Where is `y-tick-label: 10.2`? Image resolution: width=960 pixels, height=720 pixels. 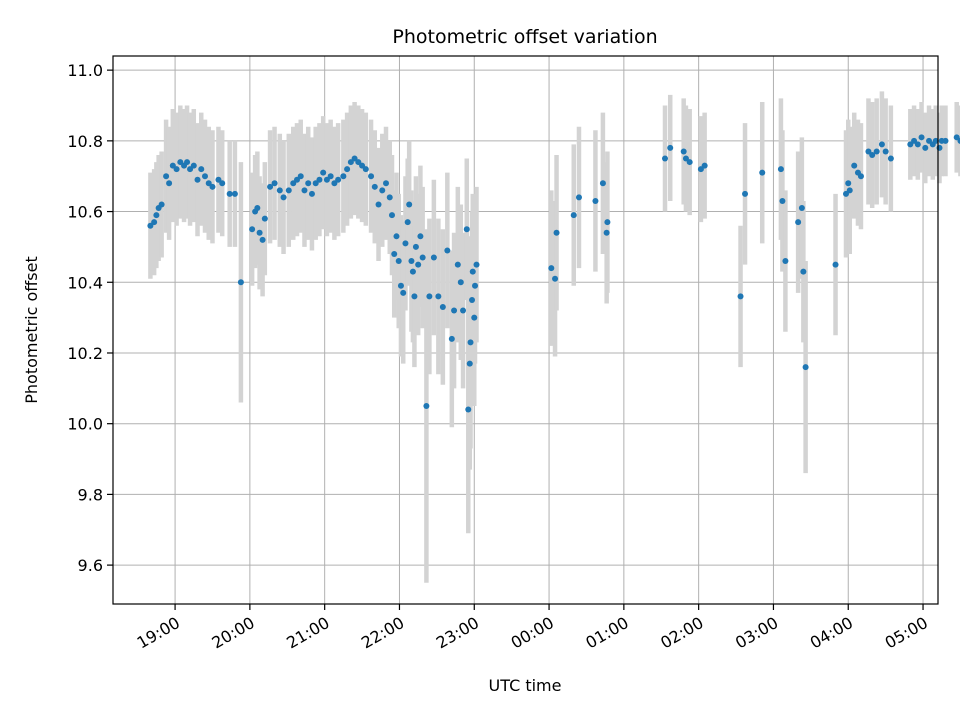
y-tick-label: 10.2 is located at coordinates (85, 353).